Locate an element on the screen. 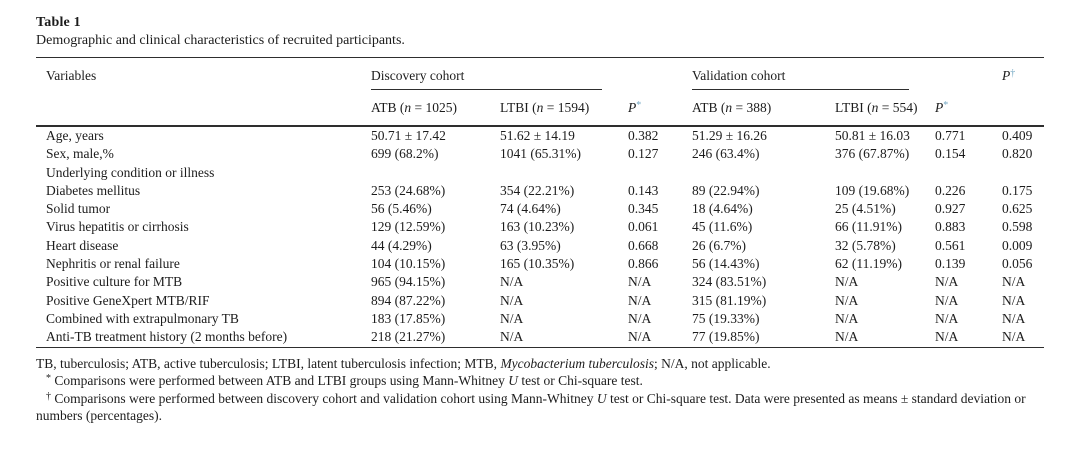  value-cell: 0.127 is located at coordinates (643, 154).